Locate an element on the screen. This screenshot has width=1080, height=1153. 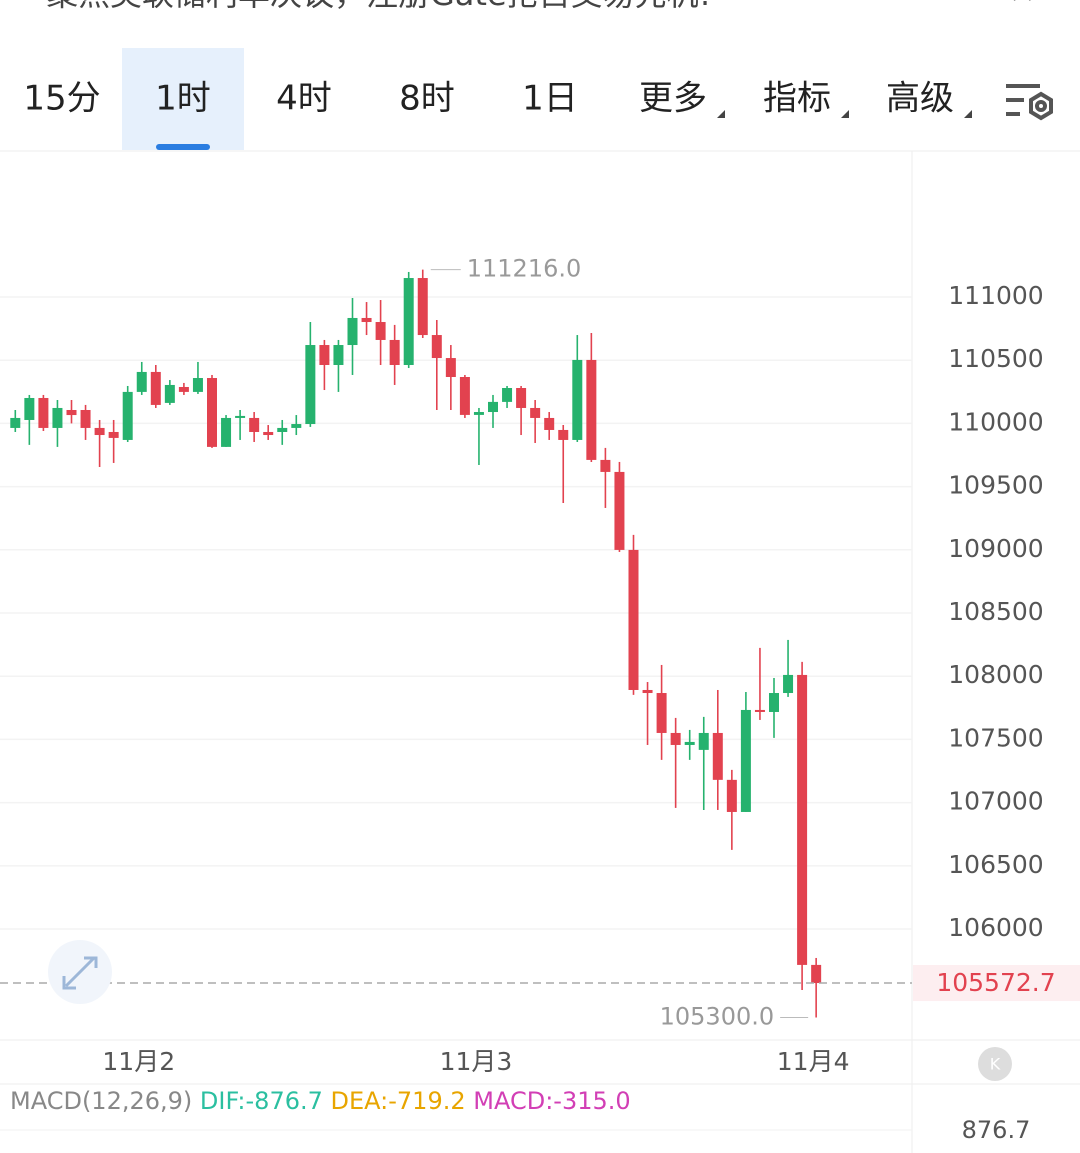
rewind-icon: K is located at coordinates (995, 1064).